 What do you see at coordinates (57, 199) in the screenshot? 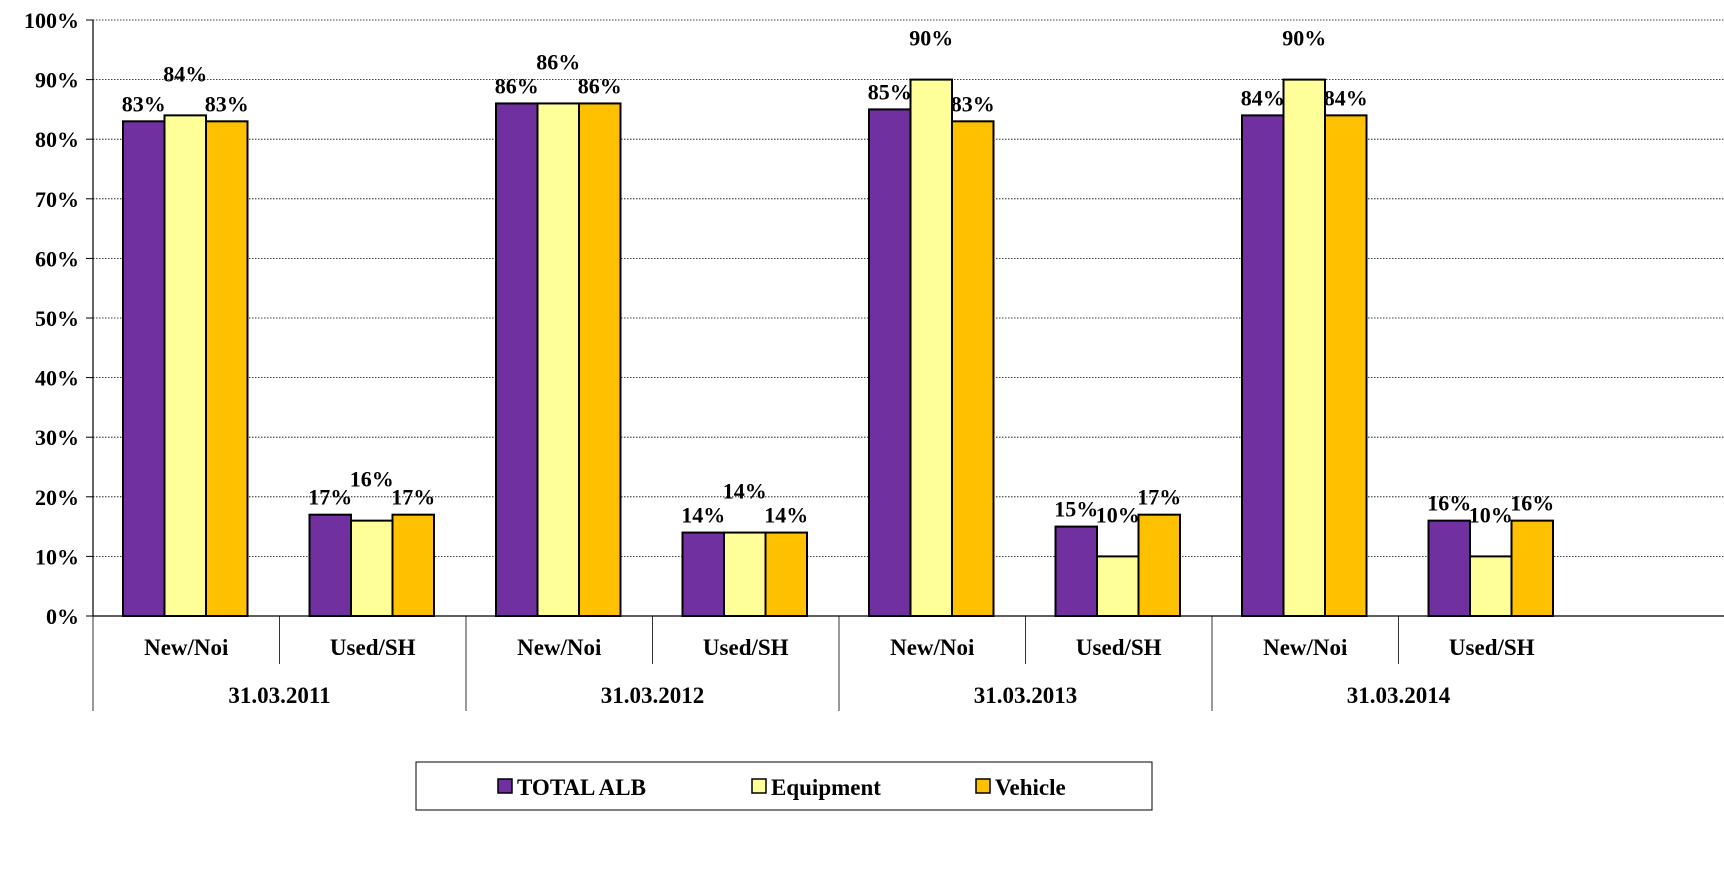
I see `y-tick-label: 70%` at bounding box center [57, 199].